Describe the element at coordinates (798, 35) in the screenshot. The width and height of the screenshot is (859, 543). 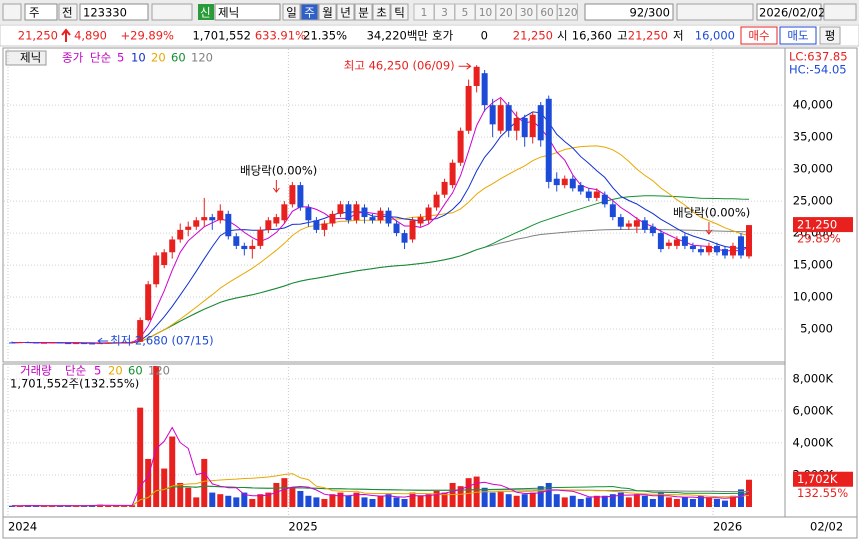
I see `sell-button` at that location.